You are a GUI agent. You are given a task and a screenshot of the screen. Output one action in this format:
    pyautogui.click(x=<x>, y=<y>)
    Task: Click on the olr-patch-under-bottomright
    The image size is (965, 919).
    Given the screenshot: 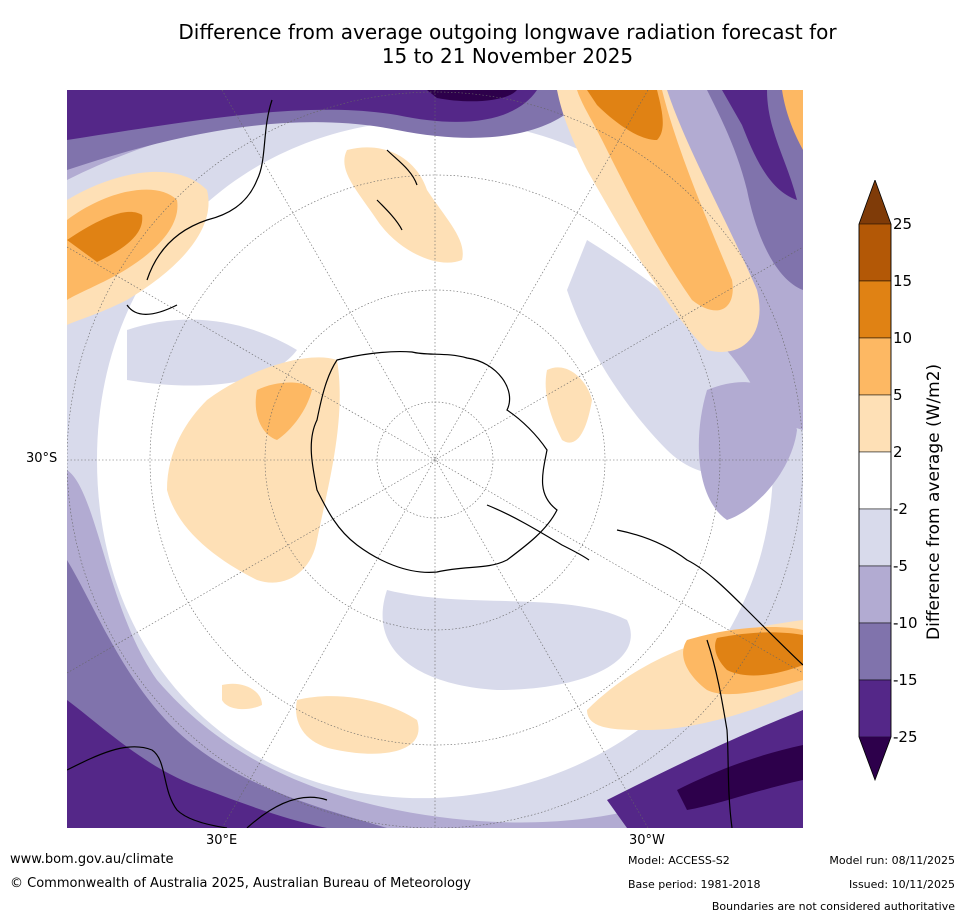 What is the action you would take?
    pyautogui.click(x=740, y=777)
    